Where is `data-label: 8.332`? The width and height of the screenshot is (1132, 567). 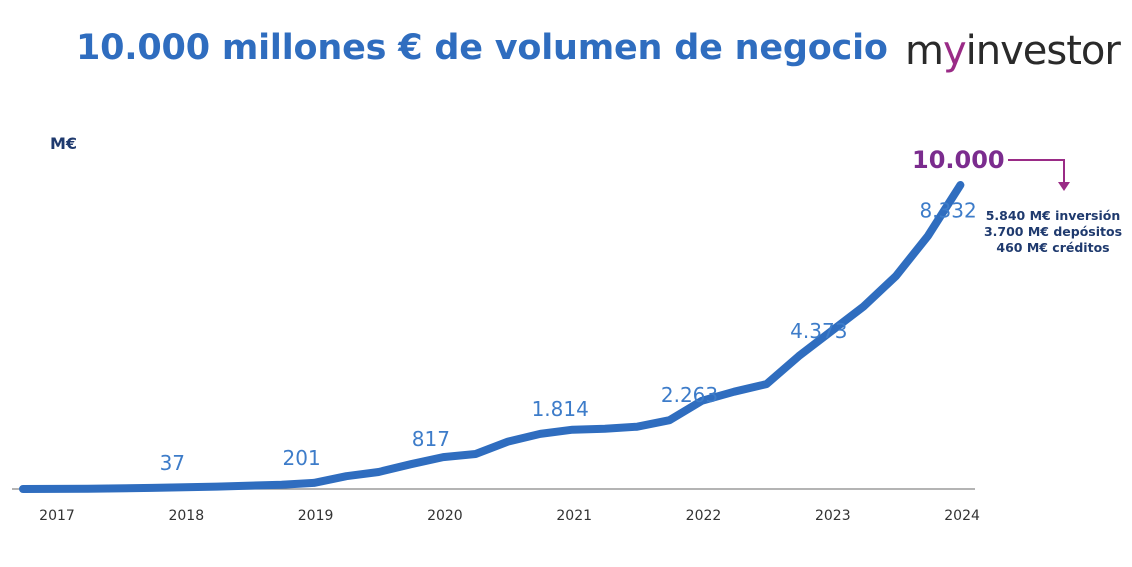 data-label: 8.332 is located at coordinates (947, 211).